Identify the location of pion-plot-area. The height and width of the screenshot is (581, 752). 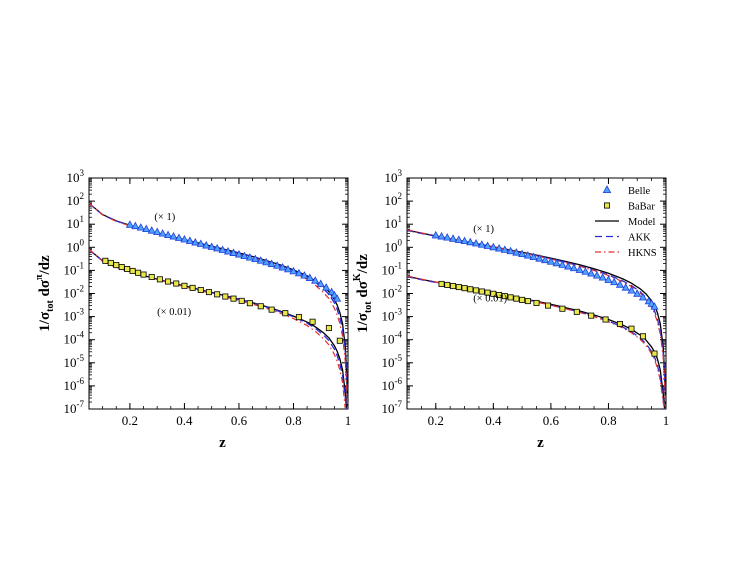
(218, 305).